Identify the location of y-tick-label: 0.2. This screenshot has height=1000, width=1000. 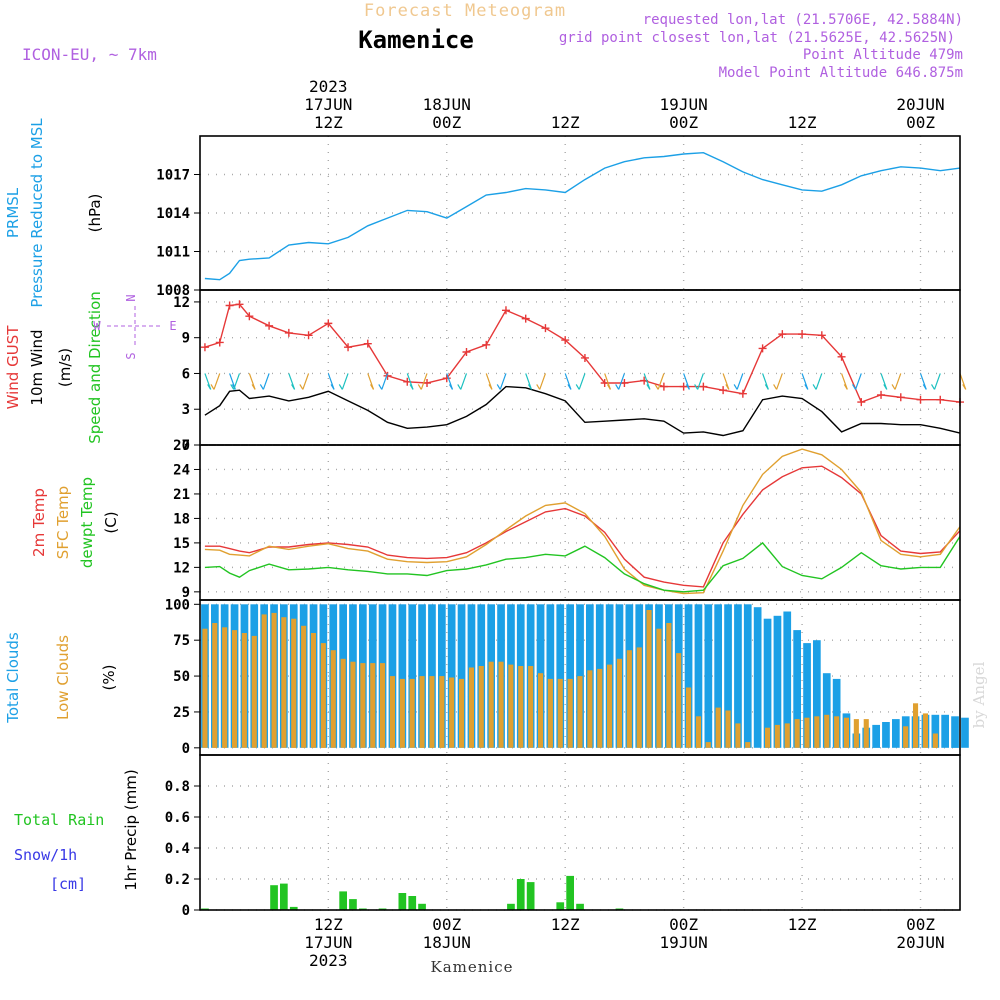
(177, 880).